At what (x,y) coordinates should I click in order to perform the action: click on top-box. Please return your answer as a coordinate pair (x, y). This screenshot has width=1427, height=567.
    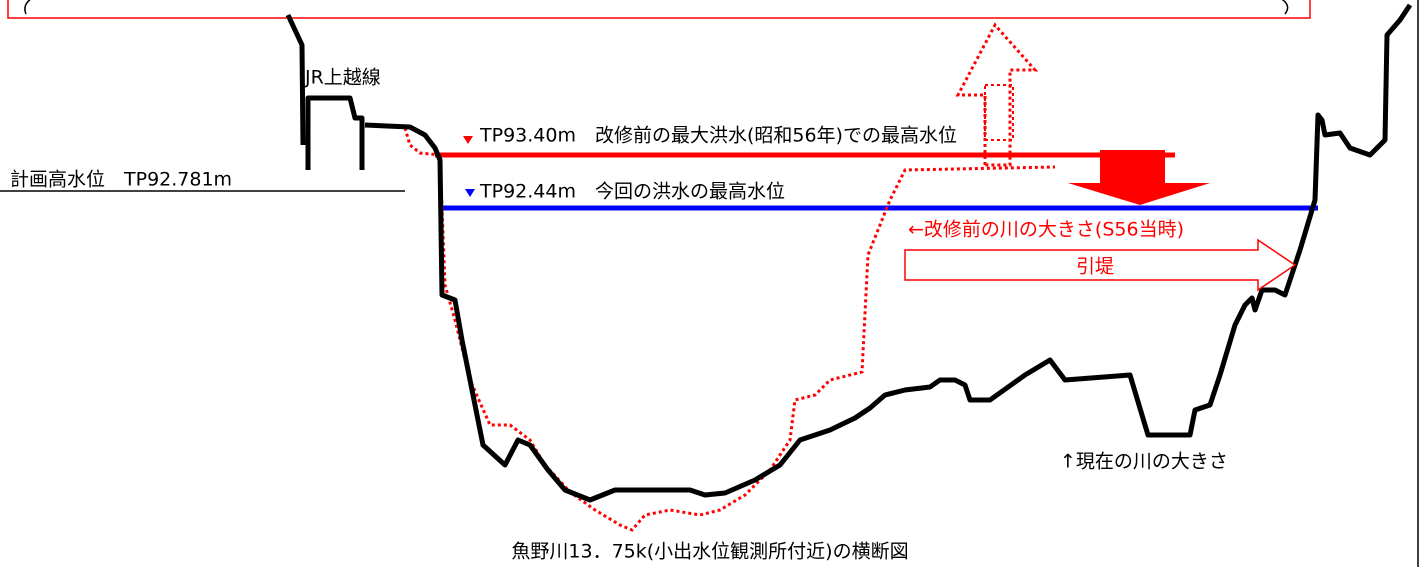
    Looking at the image, I should click on (659, 9).